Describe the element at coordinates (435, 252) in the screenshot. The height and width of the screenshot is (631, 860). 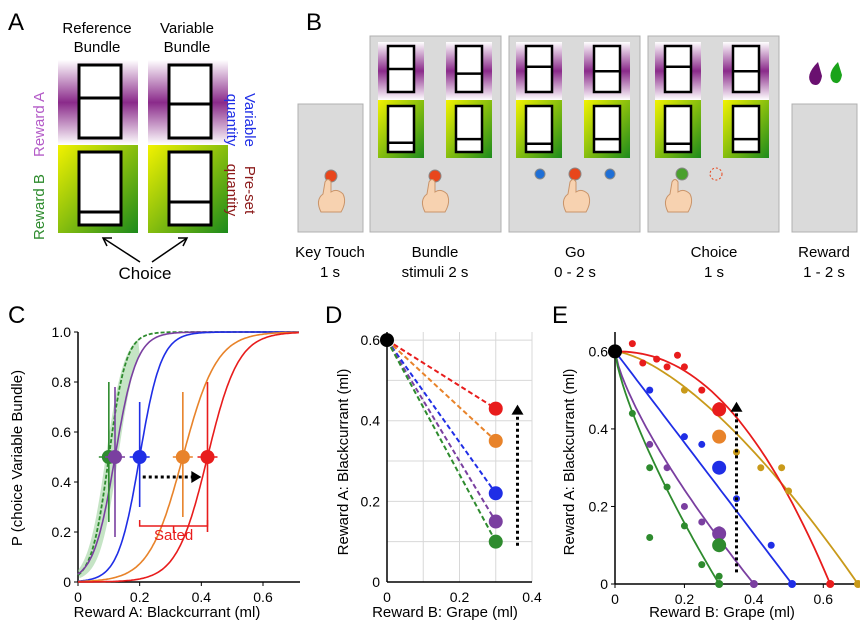
I see `phase-label: Bundle` at that location.